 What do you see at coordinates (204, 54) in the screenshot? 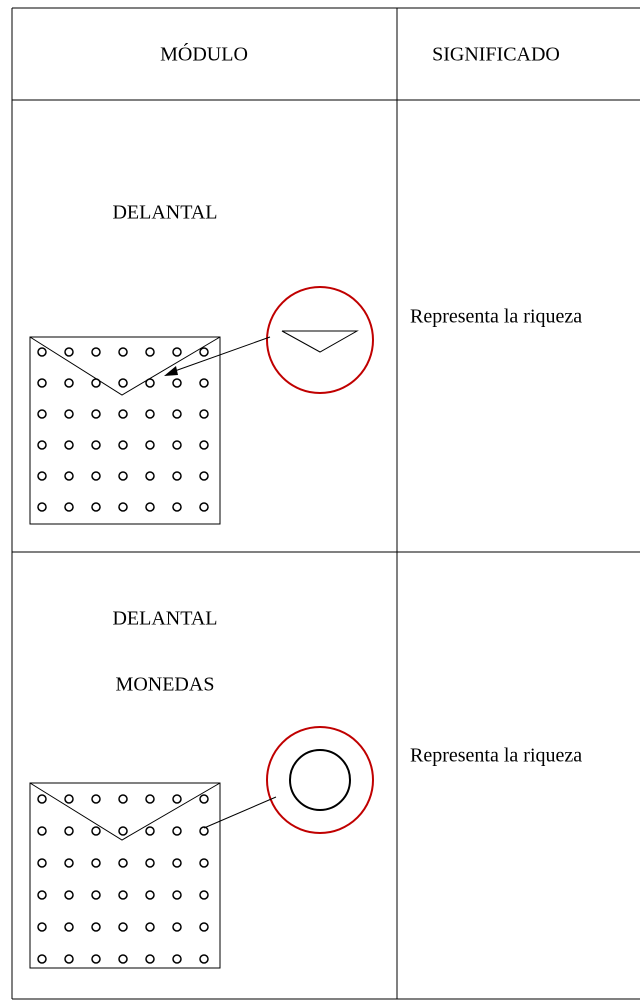
I see `column-header: MÓDULO` at bounding box center [204, 54].